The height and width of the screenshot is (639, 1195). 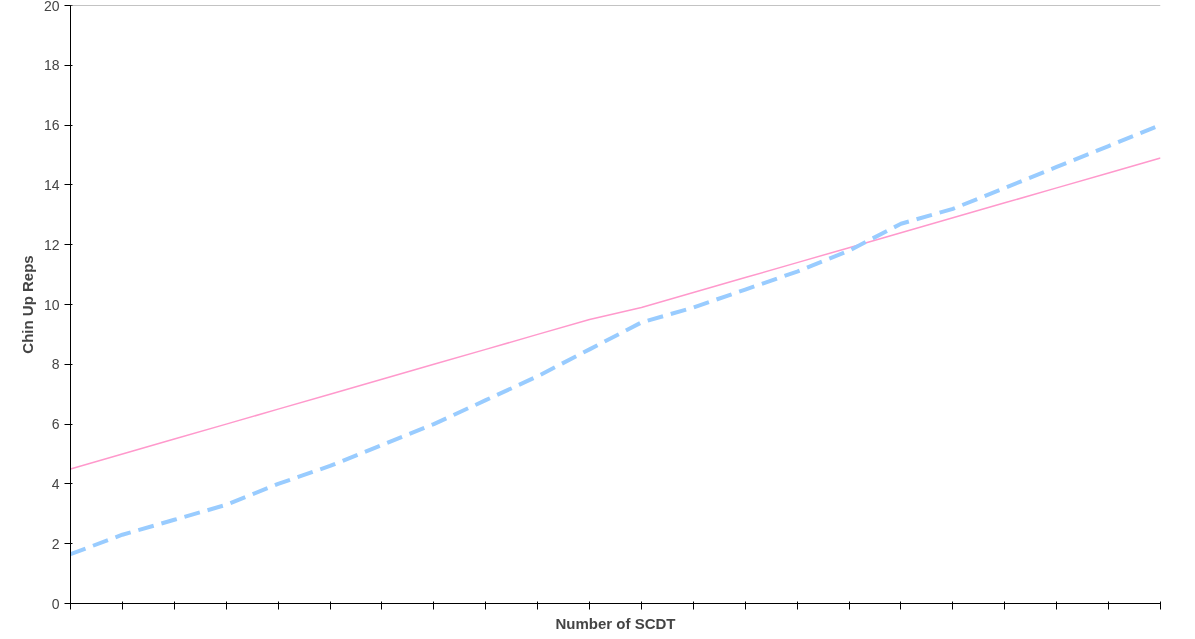 What do you see at coordinates (51, 7) in the screenshot?
I see `y-tick-label: 20` at bounding box center [51, 7].